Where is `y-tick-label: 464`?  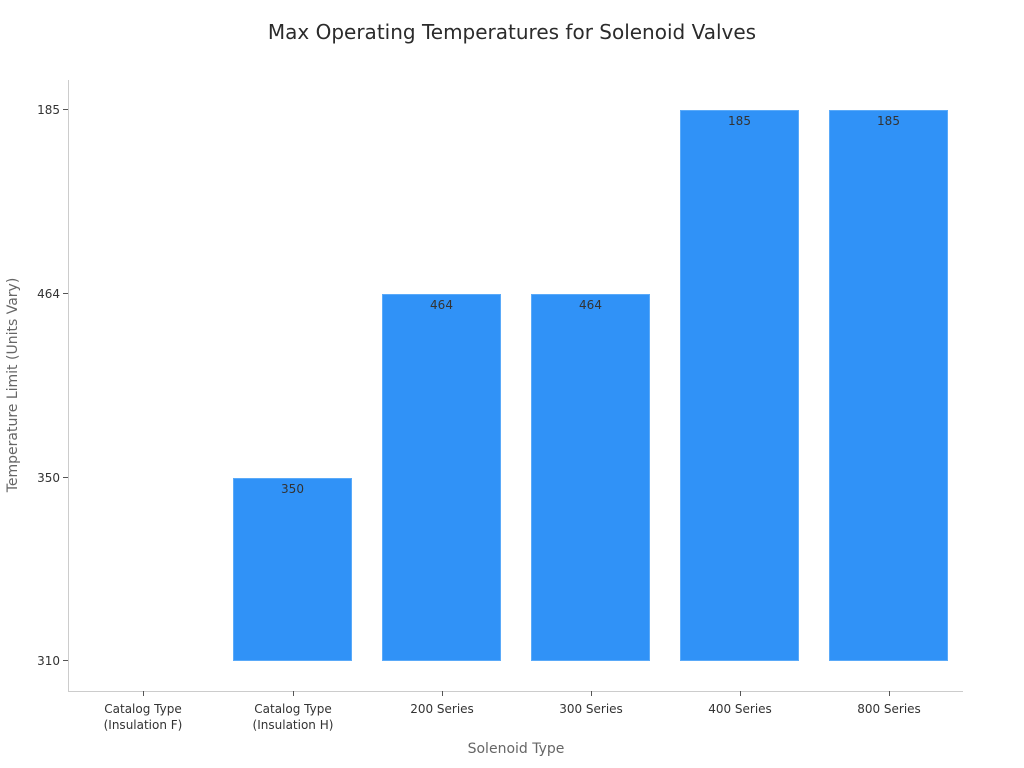 y-tick-label: 464 is located at coordinates (48, 294).